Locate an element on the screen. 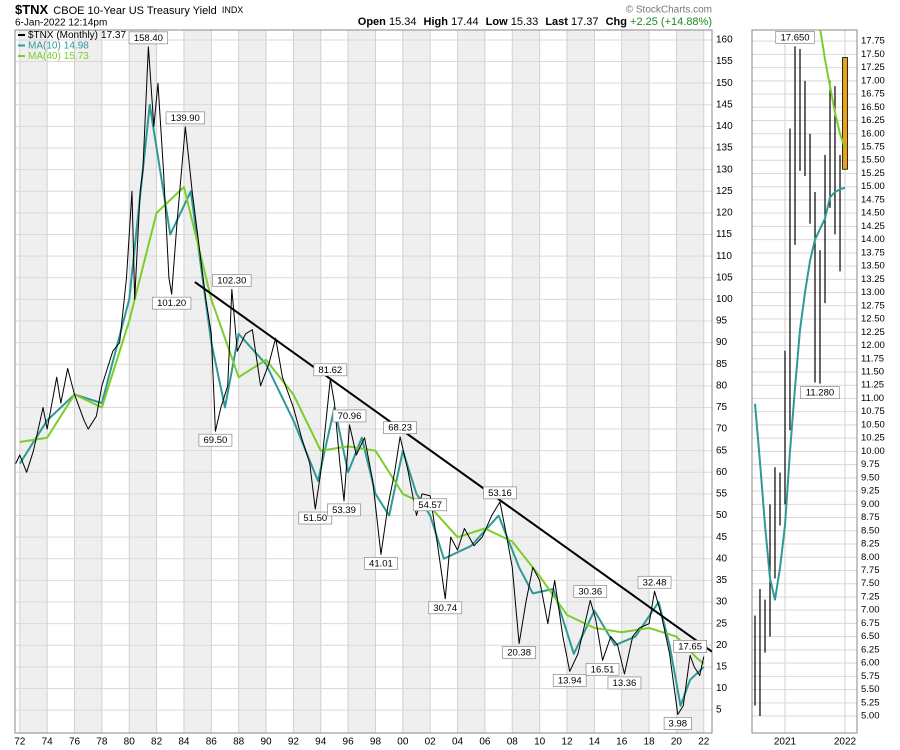  source: © StockCharts.com is located at coordinates (669, 10).